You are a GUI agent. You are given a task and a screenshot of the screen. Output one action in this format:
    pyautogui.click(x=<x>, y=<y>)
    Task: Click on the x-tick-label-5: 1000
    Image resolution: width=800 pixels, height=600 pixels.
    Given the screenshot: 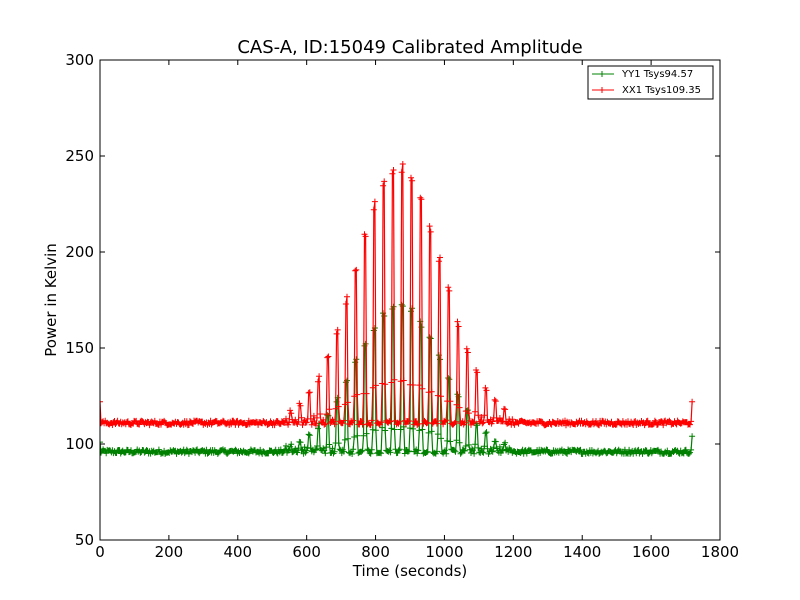 What is the action you would take?
    pyautogui.click(x=444, y=552)
    